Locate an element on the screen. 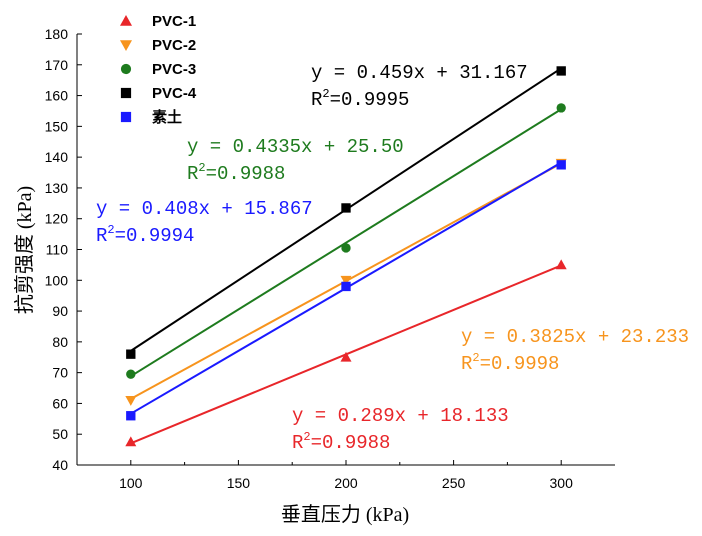  legend: PVC-1 PVC-2 PVC-3 PVC-4 素土 is located at coordinates (158, 69).